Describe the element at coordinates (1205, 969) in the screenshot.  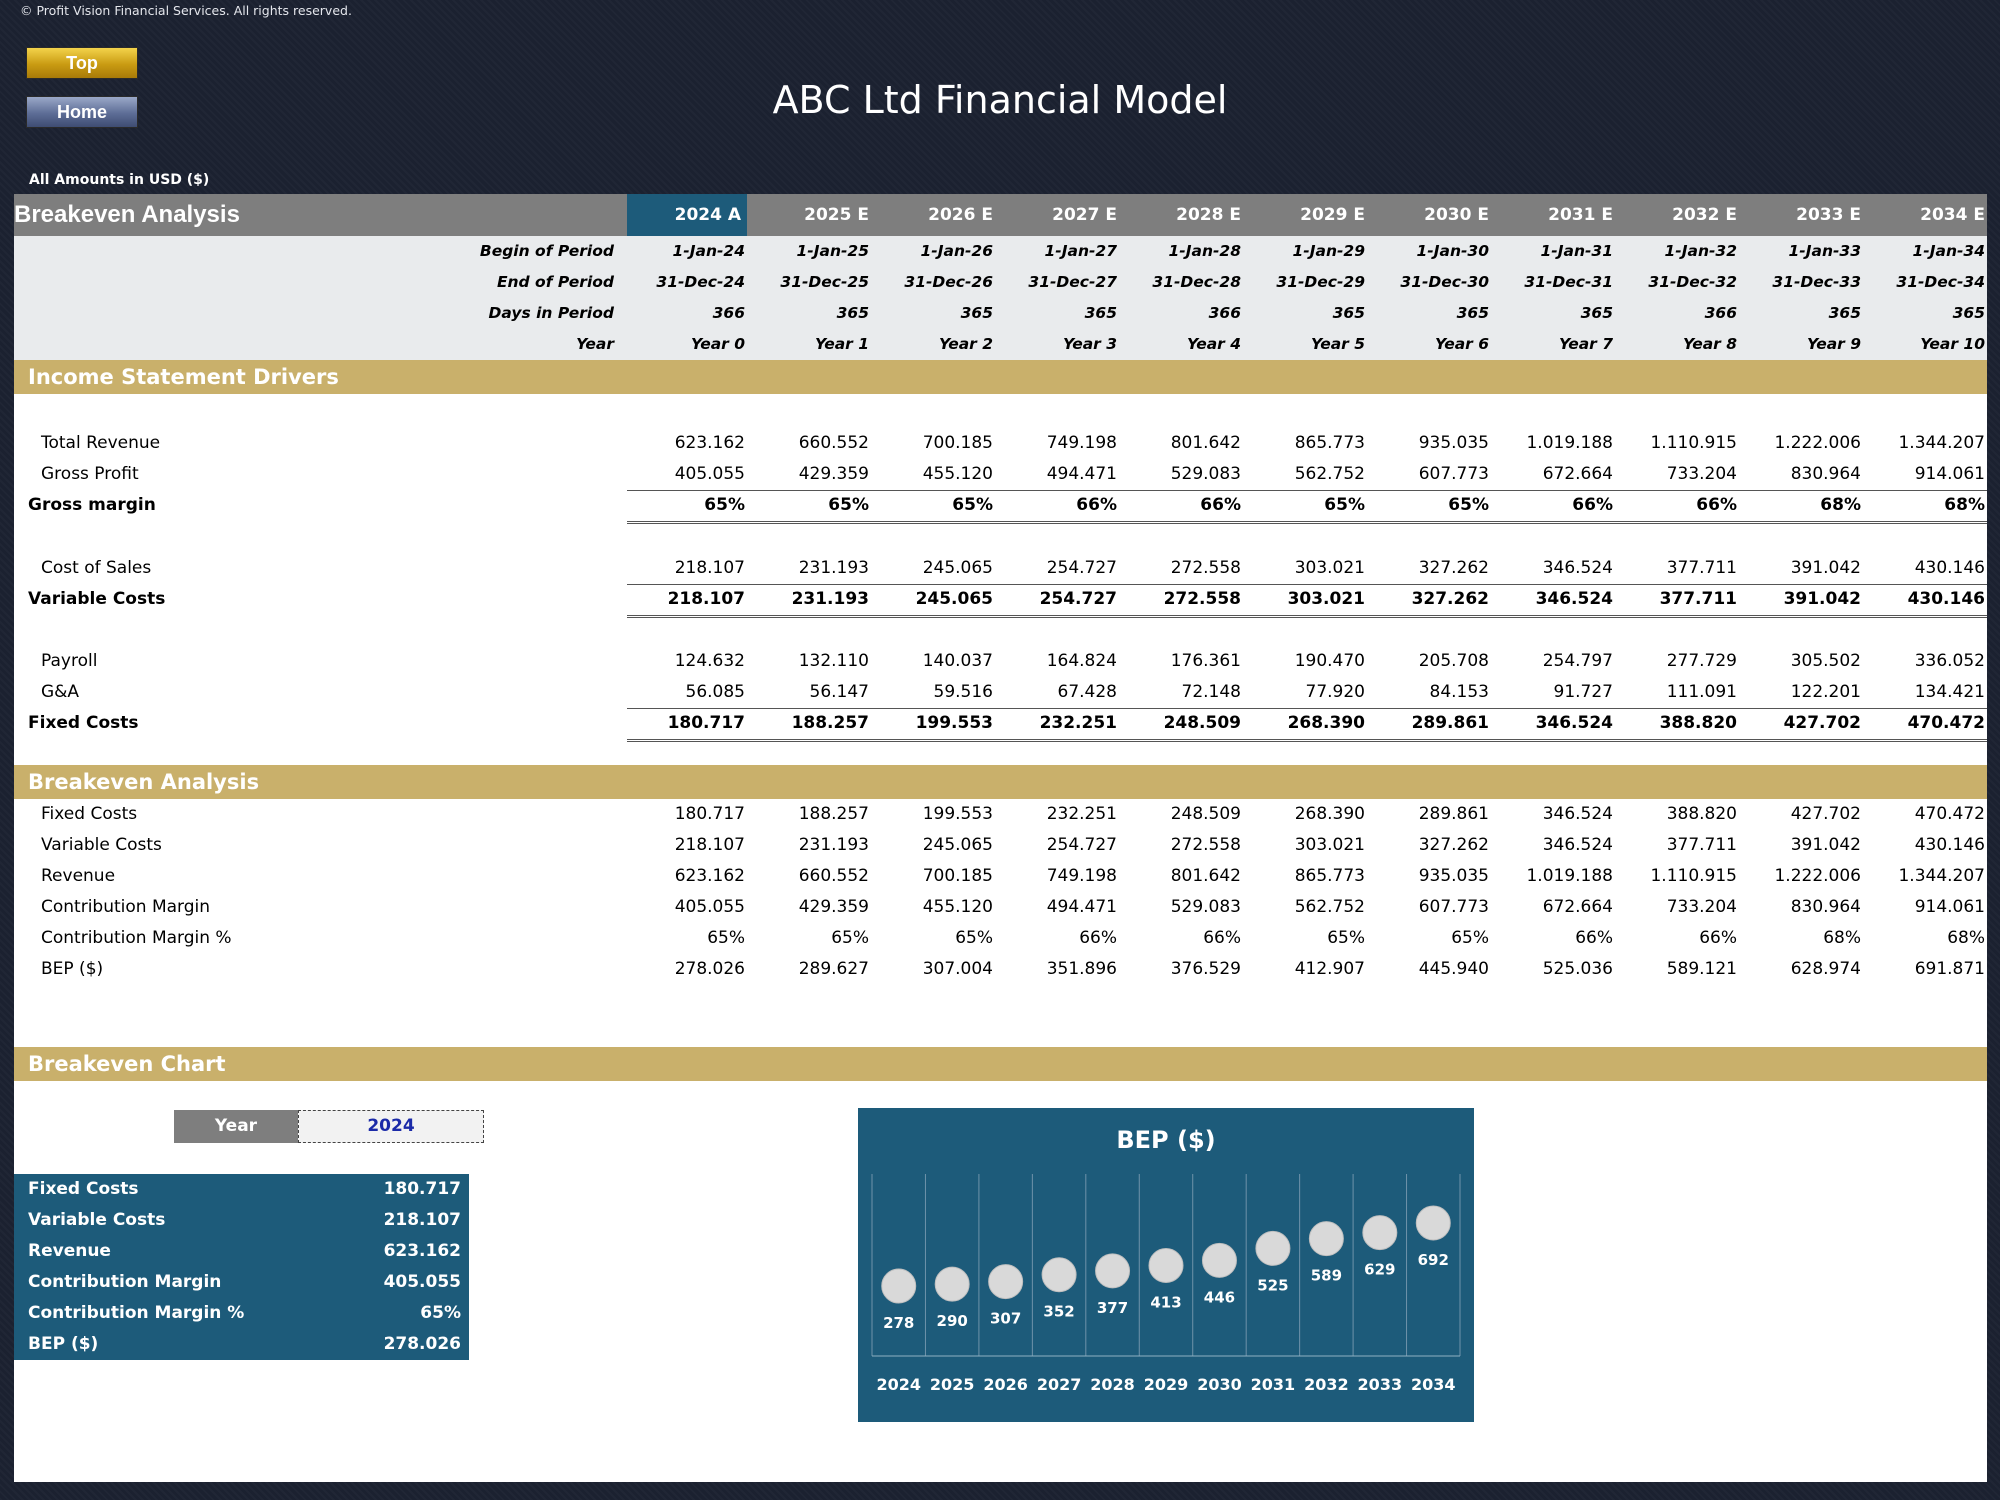
I see `breakeven-row-value: 376.529` at that location.